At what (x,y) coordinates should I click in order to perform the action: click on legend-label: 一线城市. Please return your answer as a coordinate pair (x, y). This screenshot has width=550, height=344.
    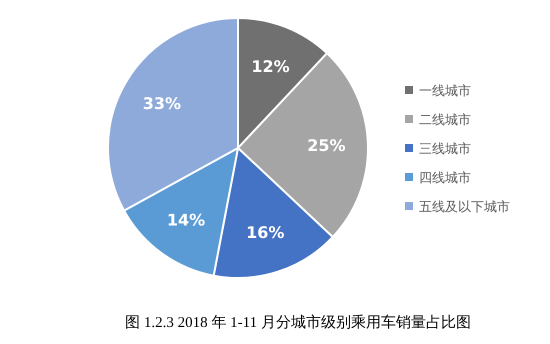
    Looking at the image, I should click on (445, 91).